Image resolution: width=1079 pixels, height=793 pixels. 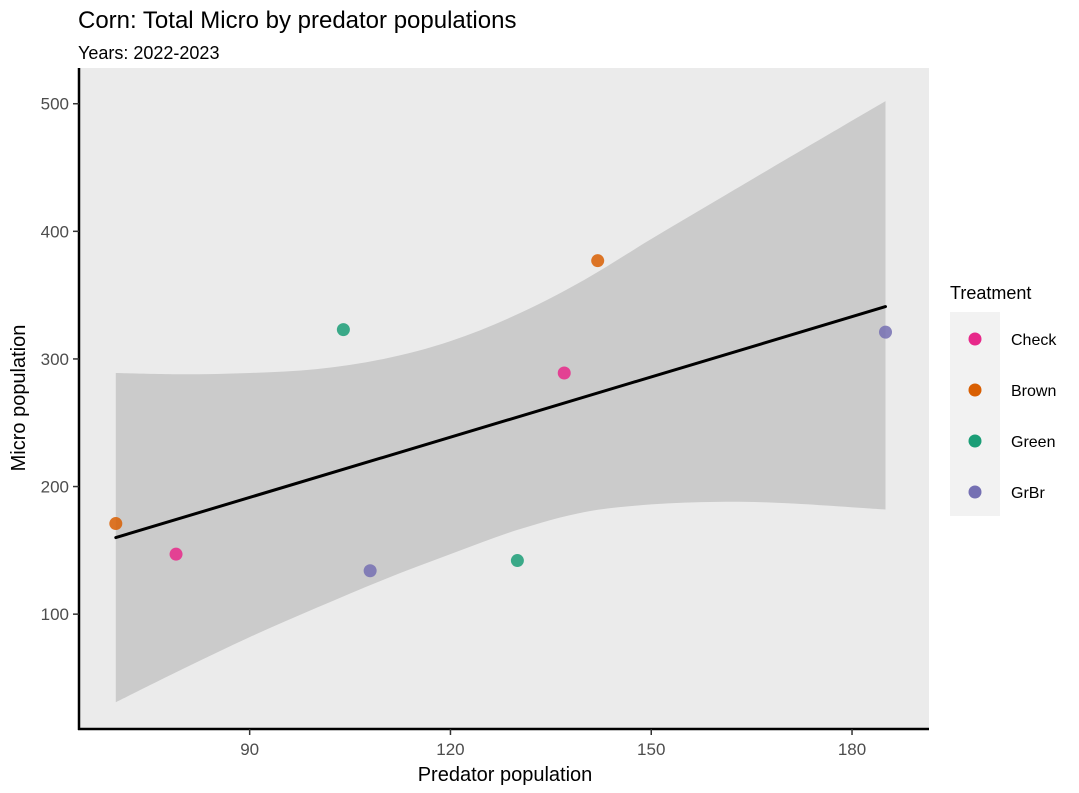 What do you see at coordinates (975, 390) in the screenshot?
I see `legend-key-brown` at bounding box center [975, 390].